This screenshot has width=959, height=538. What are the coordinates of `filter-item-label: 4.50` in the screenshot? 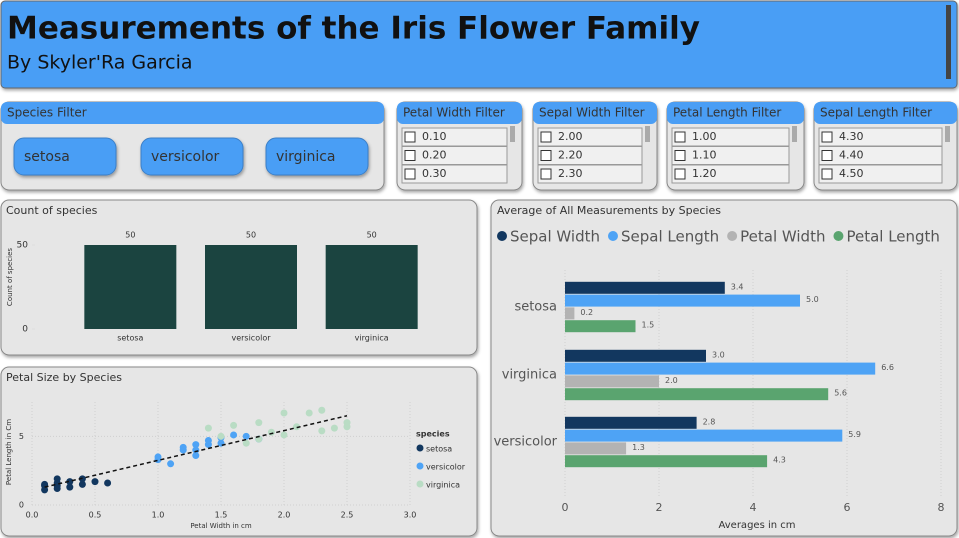 It's located at (851, 173).